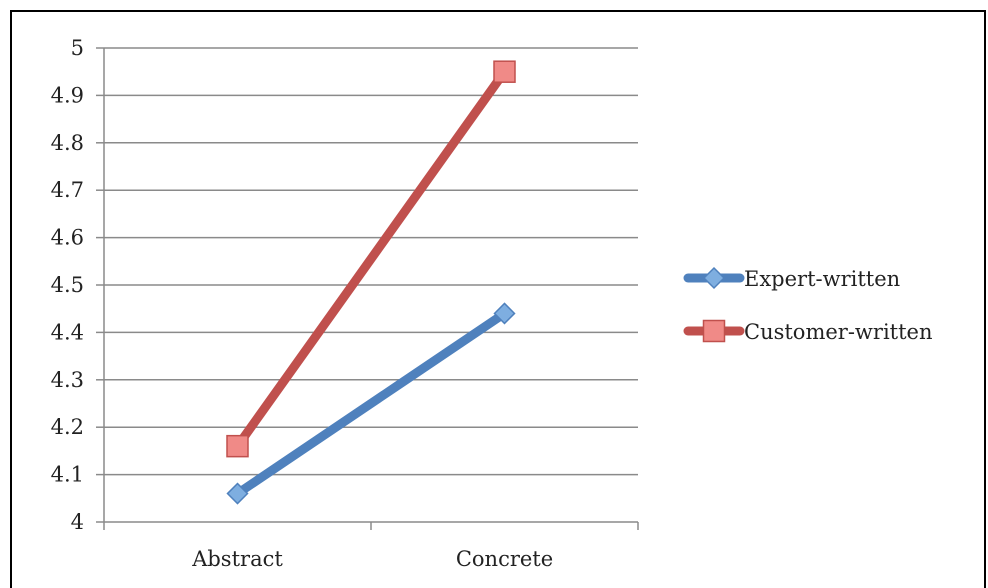 The image size is (988, 588). What do you see at coordinates (372, 559) in the screenshot?
I see `x-tick-labels: Abstract Concrete` at bounding box center [372, 559].